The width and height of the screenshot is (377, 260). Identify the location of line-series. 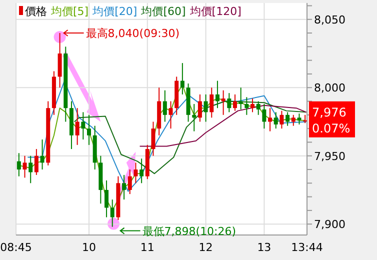
(223, 125).